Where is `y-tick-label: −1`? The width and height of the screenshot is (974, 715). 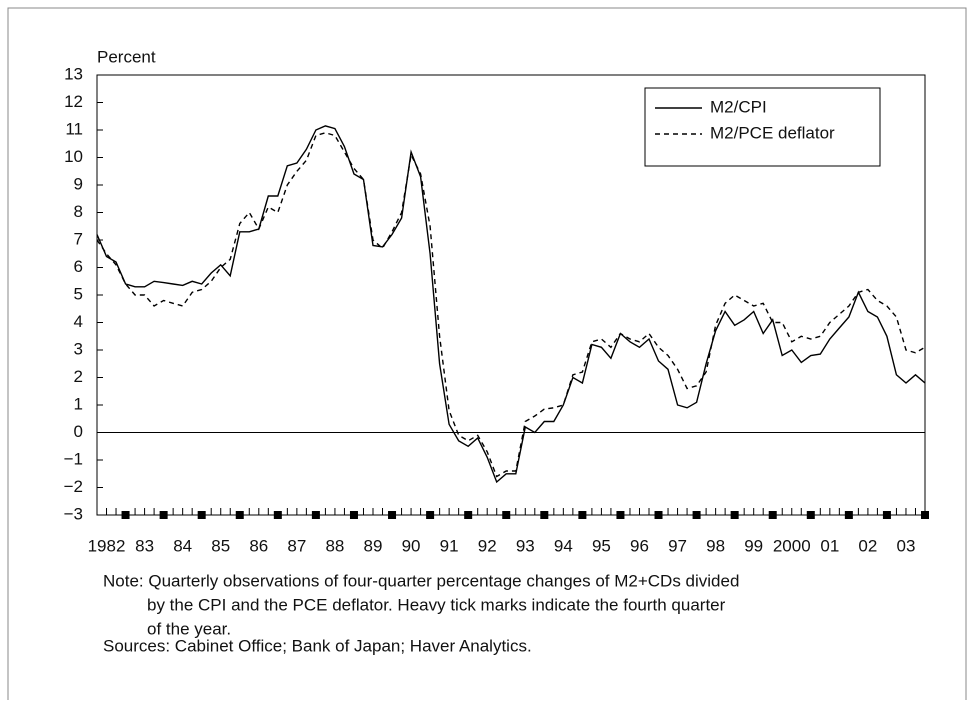
y-tick-label: −1 is located at coordinates (73, 458).